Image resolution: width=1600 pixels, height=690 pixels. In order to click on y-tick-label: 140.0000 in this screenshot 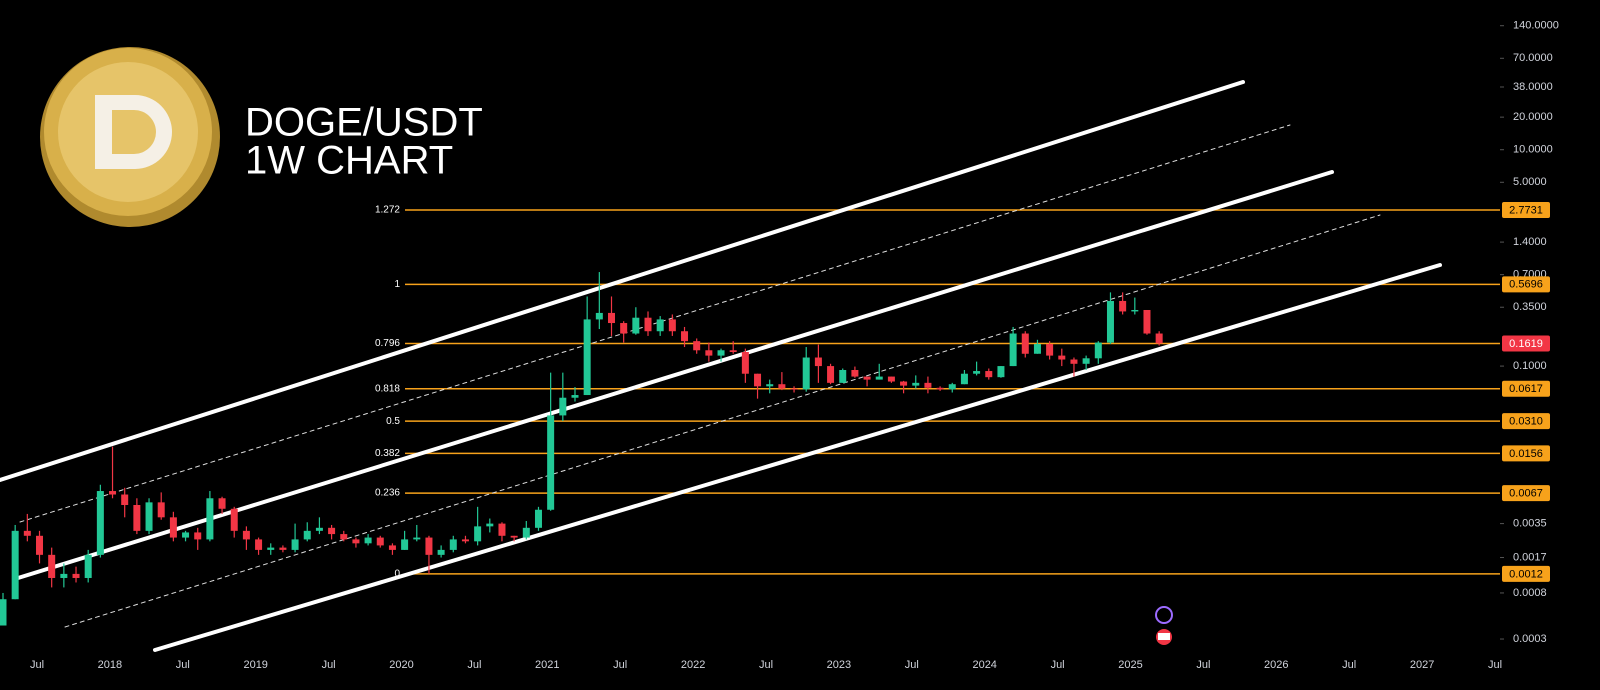, I will do `click(1536, 26)`.